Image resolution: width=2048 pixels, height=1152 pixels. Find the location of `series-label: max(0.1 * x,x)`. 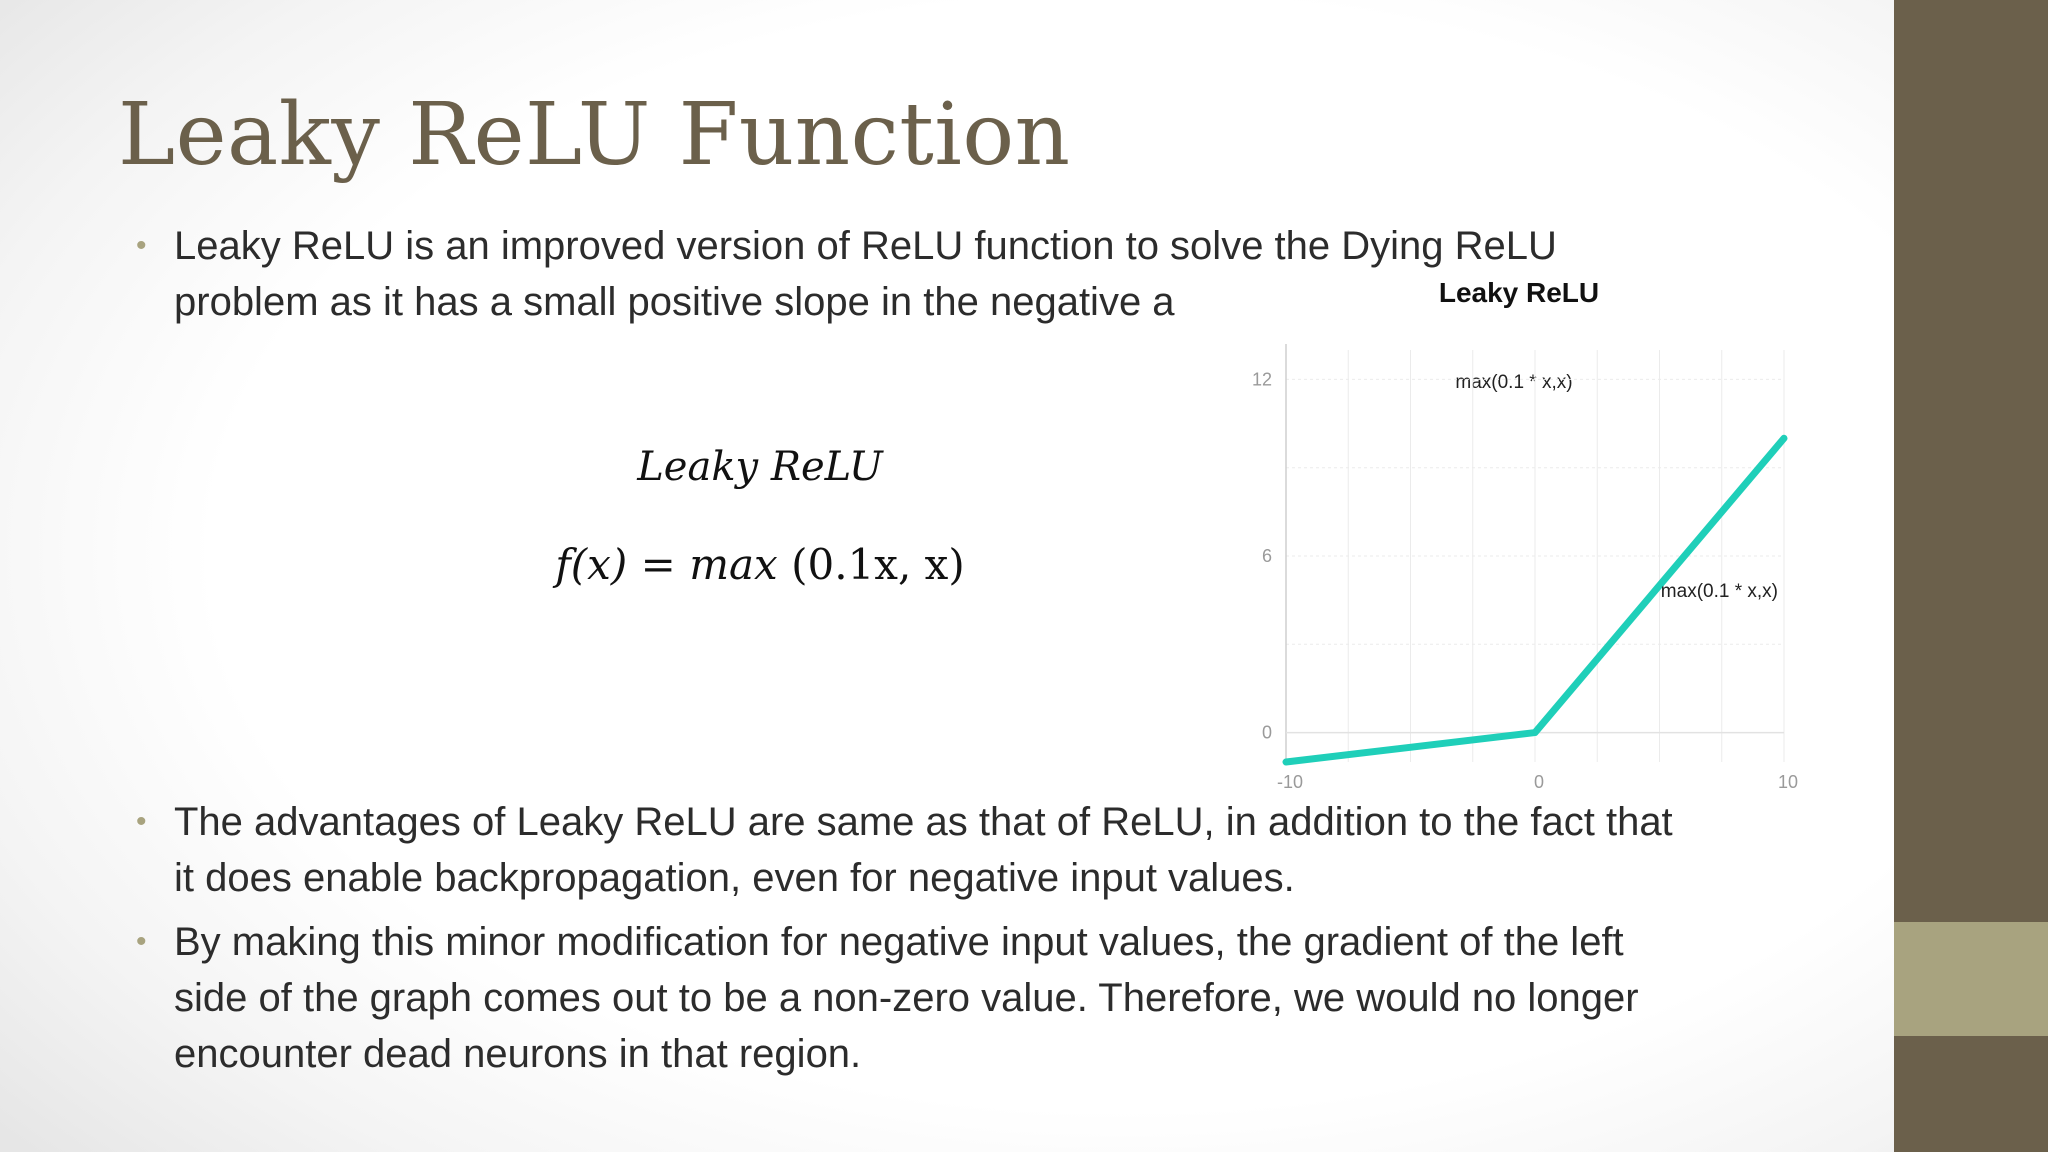

series-label: max(0.1 * x,x) is located at coordinates (1719, 591).